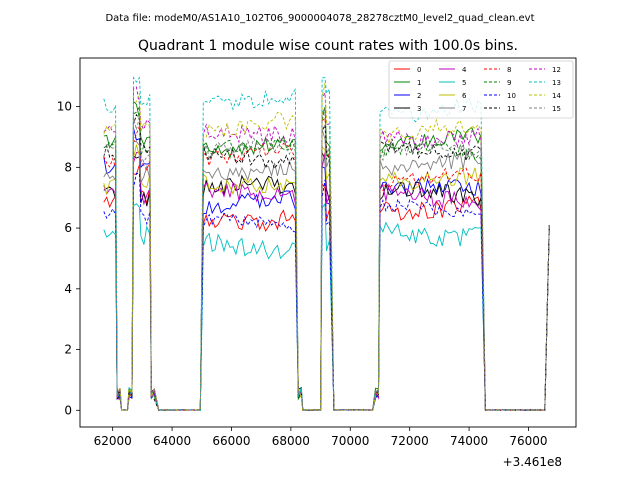  Describe the element at coordinates (64, 107) in the screenshot. I see `y-tick-label: 10` at that location.